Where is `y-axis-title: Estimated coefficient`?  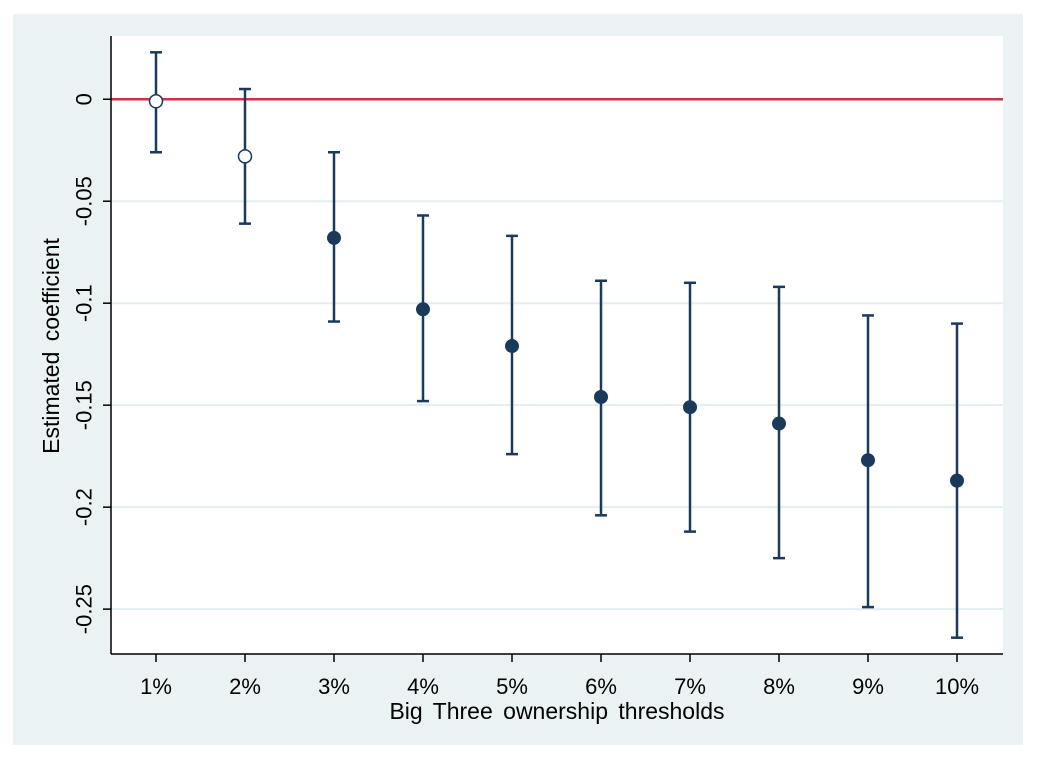 y-axis-title: Estimated coefficient is located at coordinates (51, 345).